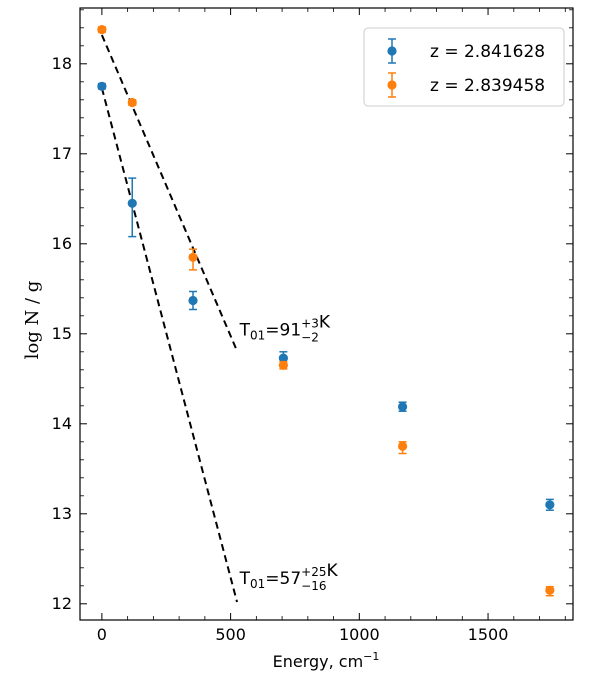 This screenshot has height=698, width=598. What do you see at coordinates (169, 193) in the screenshot?
I see `fit-line` at bounding box center [169, 193].